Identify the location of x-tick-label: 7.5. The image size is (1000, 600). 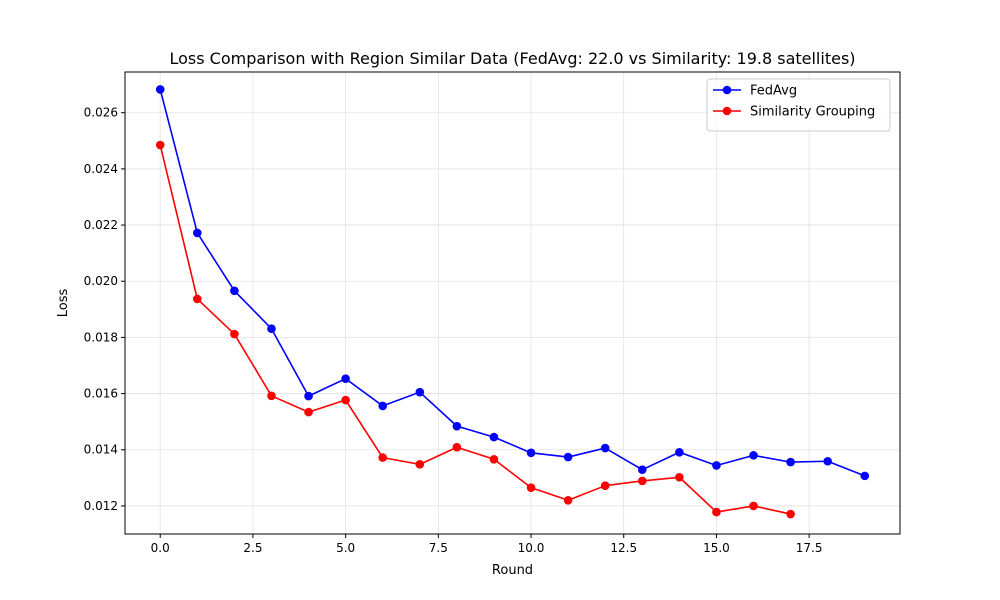
(438, 548).